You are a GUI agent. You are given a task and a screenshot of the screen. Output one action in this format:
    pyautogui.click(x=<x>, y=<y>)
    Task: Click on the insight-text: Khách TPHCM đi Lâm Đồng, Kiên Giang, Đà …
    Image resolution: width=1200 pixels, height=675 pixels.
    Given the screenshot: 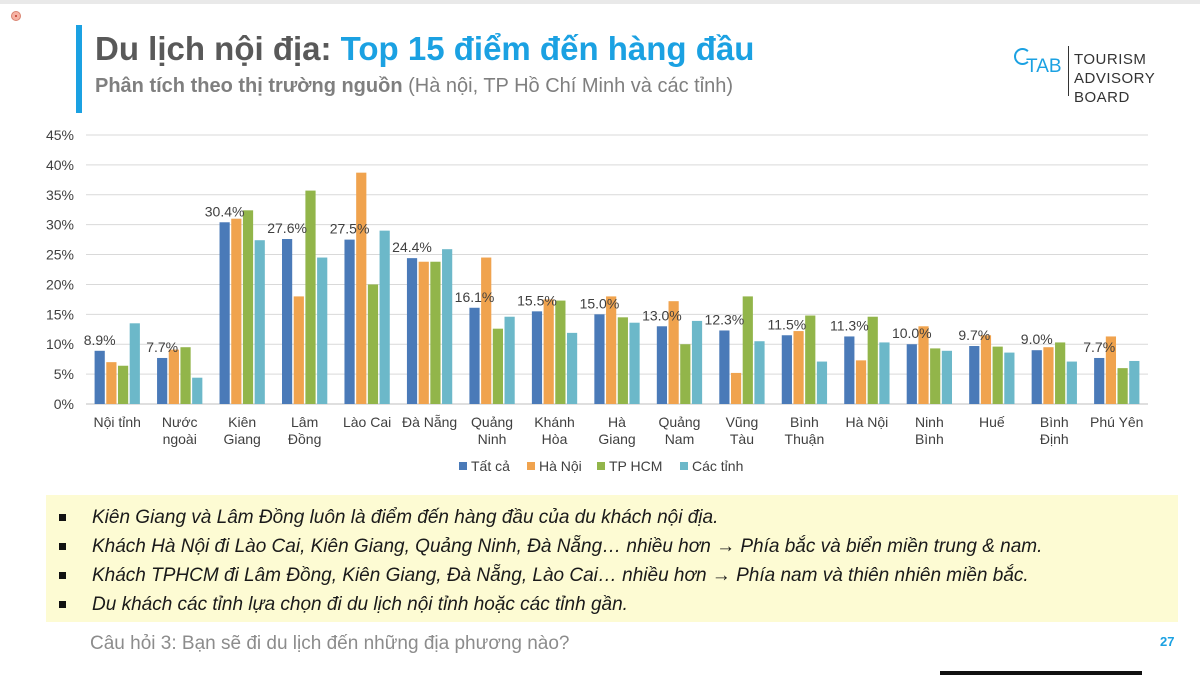 What is the action you would take?
    pyautogui.click(x=560, y=575)
    